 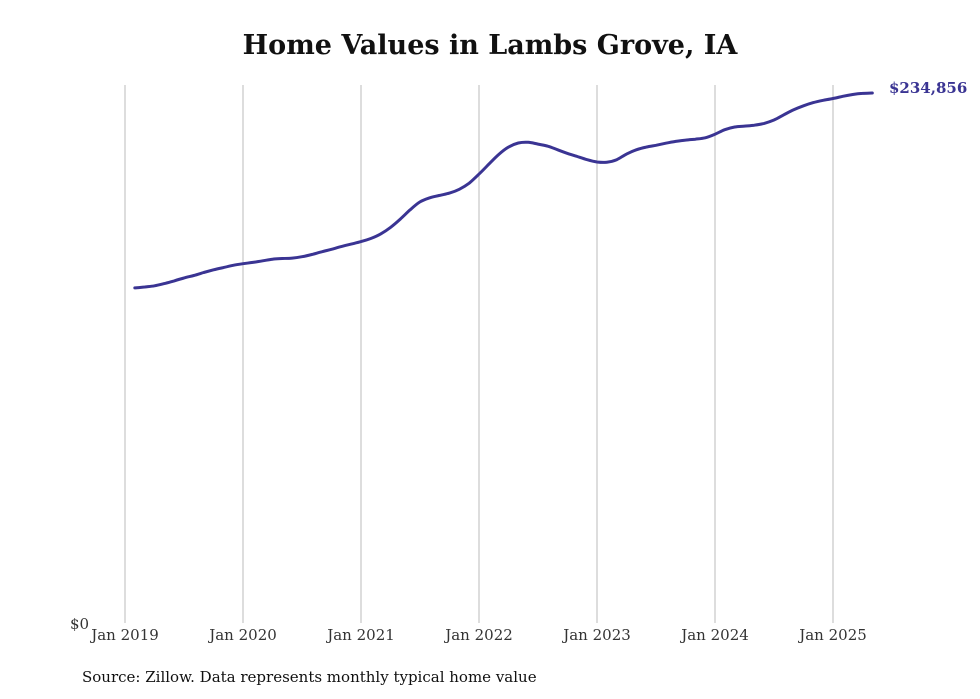 What do you see at coordinates (242, 635) in the screenshot?
I see `x-tick-label: Jan 2020` at bounding box center [242, 635].